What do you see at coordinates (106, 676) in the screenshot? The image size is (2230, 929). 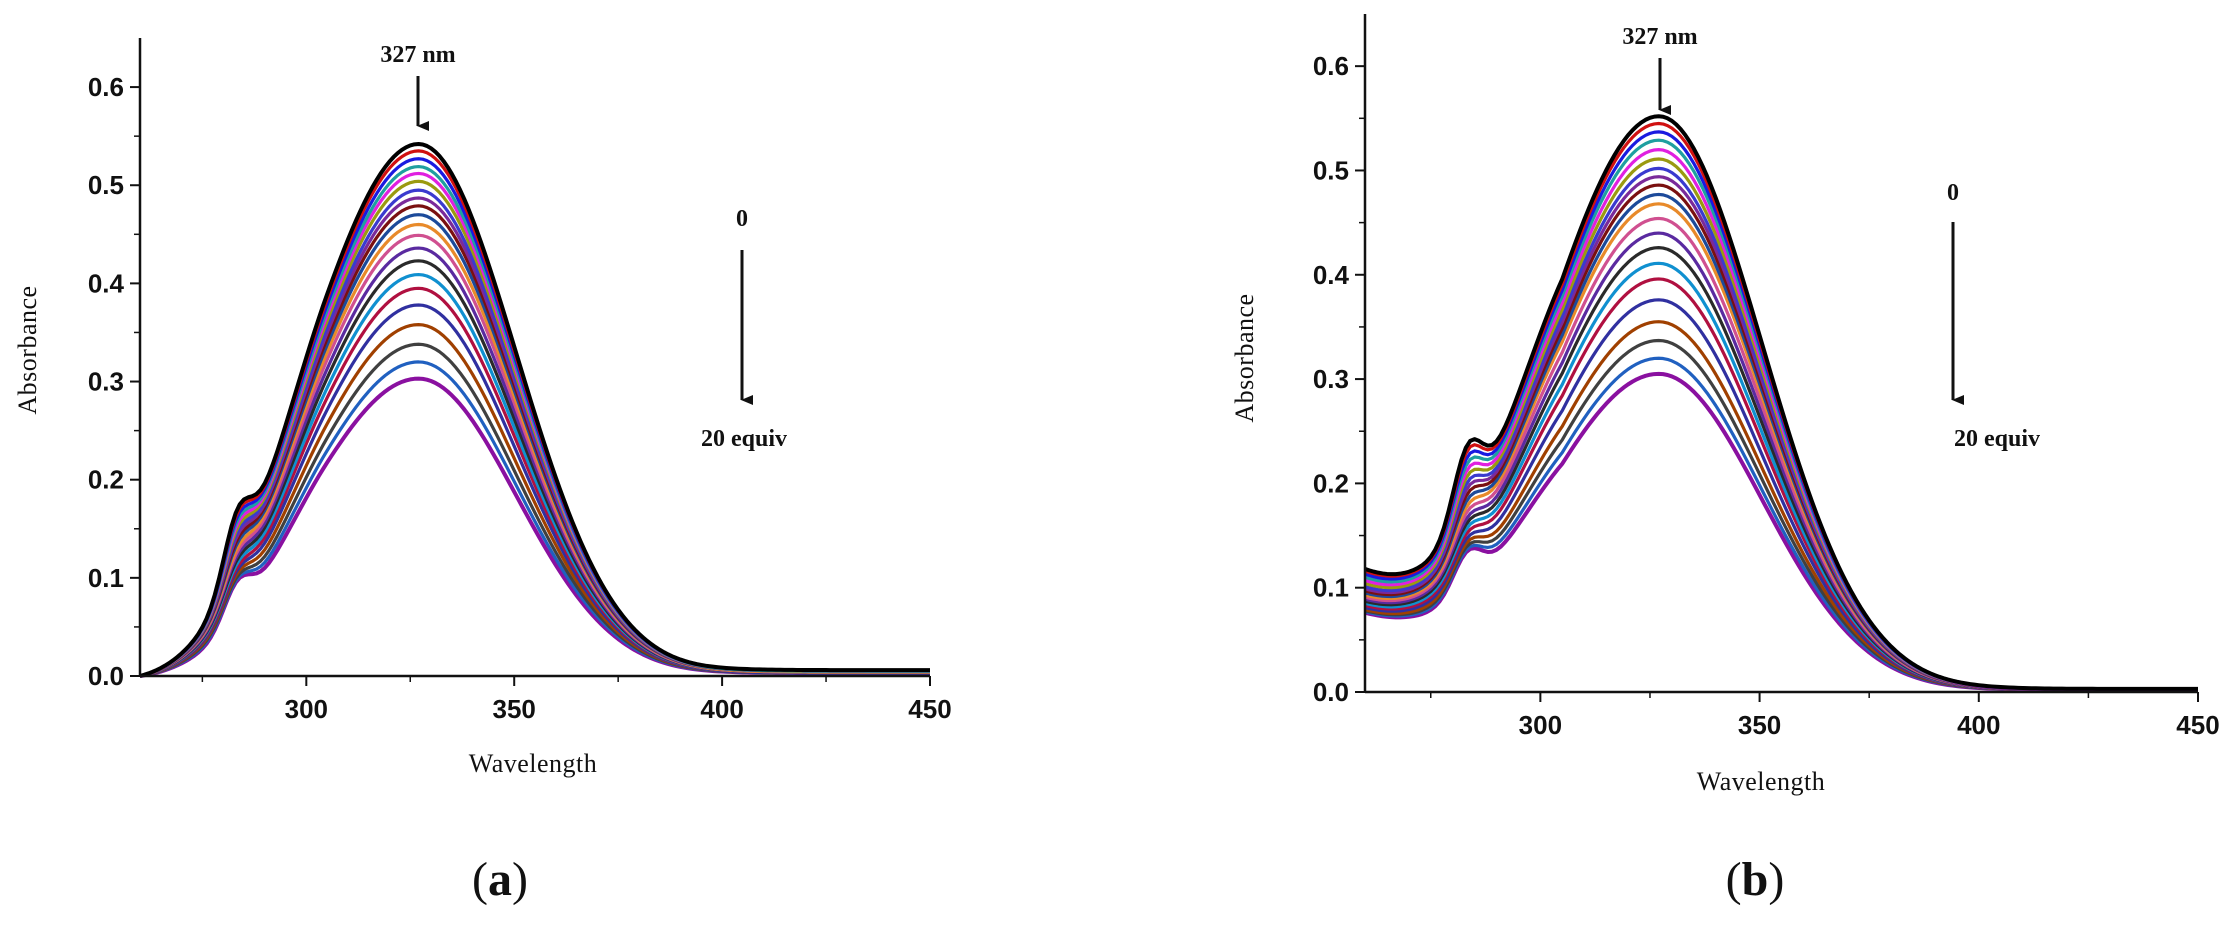 I see `panel-a-y-tick-label-0: 0.0` at bounding box center [106, 676].